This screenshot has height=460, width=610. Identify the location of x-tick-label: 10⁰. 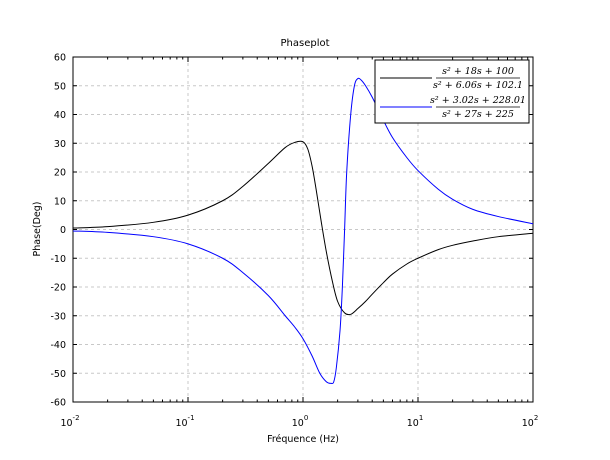
(300, 421).